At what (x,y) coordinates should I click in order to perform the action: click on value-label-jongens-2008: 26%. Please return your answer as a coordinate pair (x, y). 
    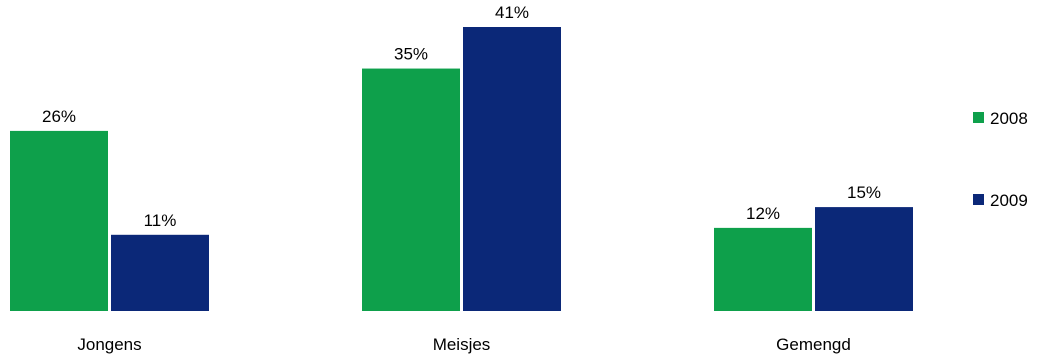
    Looking at the image, I should click on (59, 116).